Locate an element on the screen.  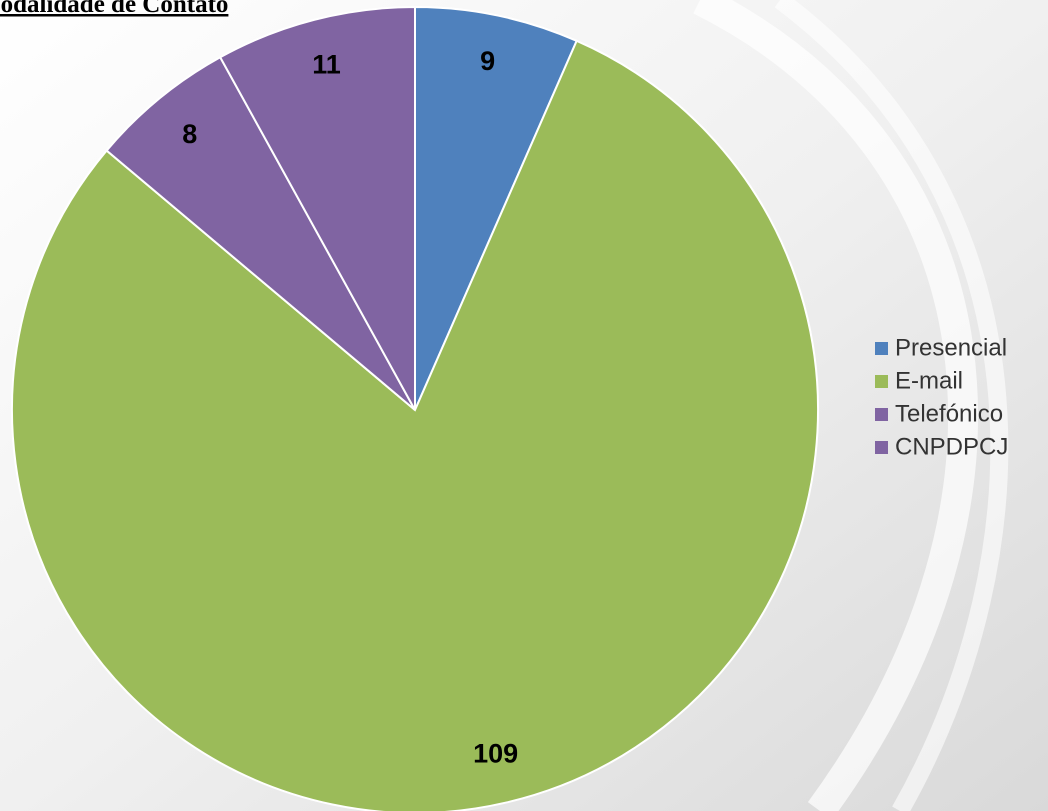
legend-label: Telefónico is located at coordinates (949, 413).